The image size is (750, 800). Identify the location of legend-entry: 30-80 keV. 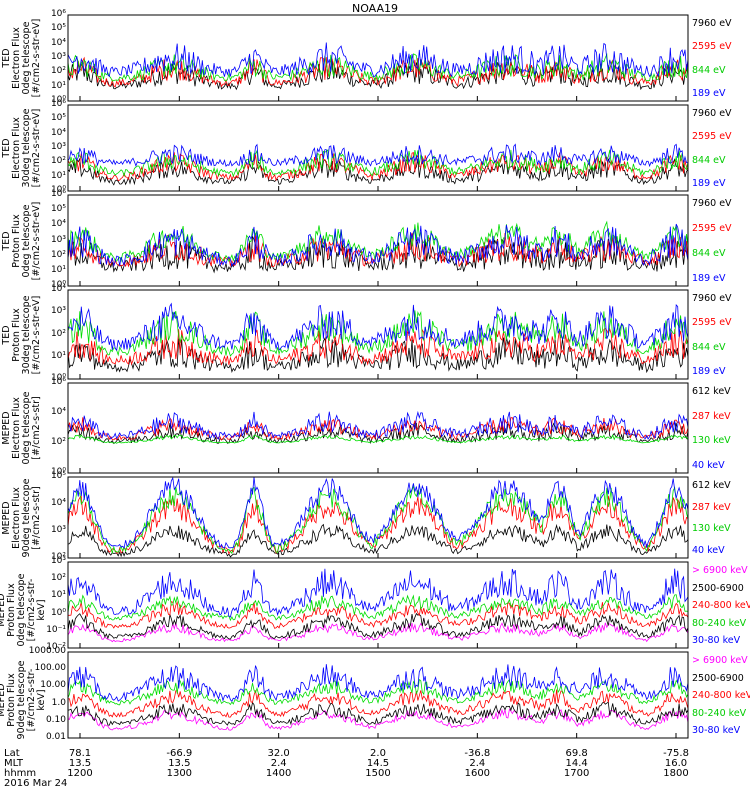
(716, 730).